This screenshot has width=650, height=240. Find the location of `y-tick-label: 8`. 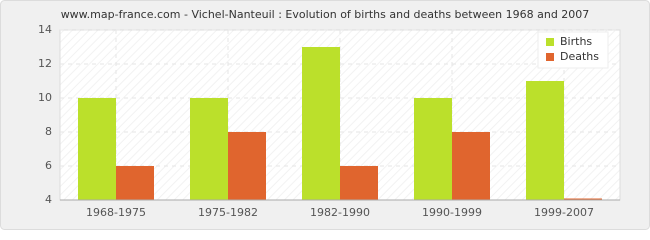

y-tick-label: 8 is located at coordinates (48, 131).